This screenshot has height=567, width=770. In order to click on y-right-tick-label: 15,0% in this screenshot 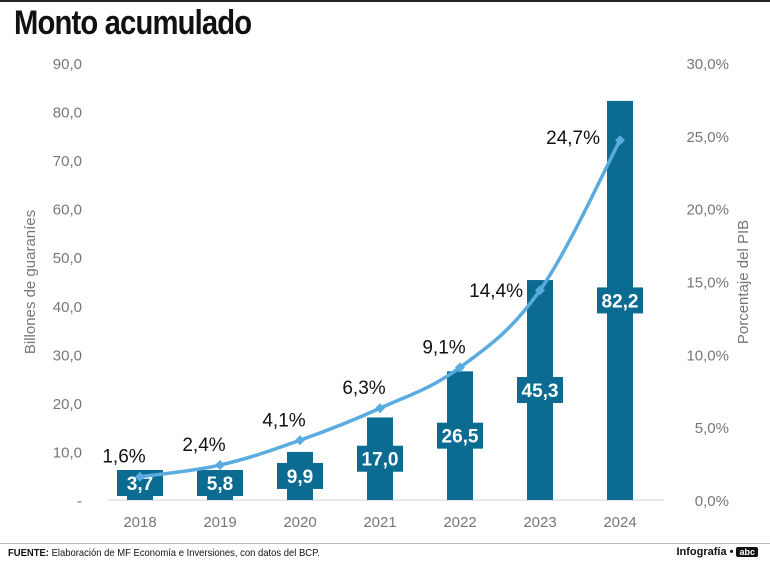, I will do `click(707, 283)`.